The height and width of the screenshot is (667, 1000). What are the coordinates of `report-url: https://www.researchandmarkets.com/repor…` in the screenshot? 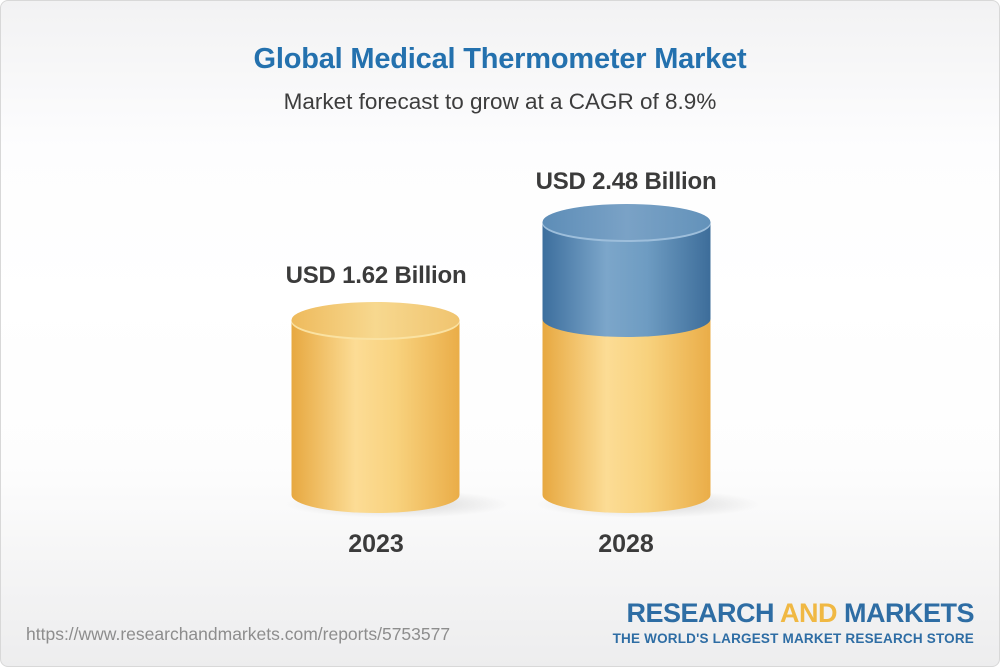 It's located at (238, 634).